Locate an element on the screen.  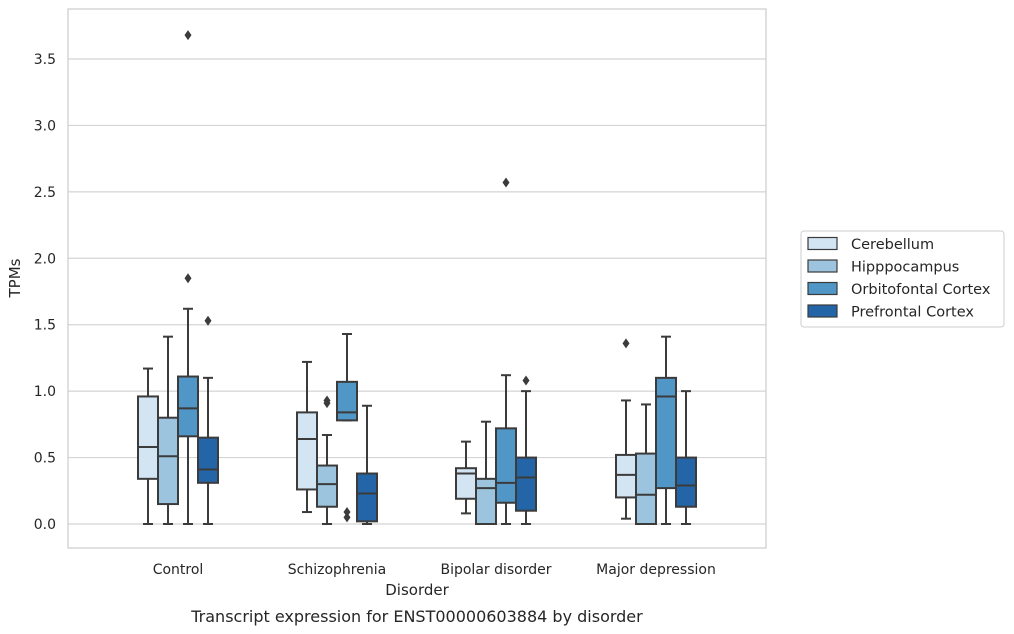
legend-label: Cerebellum is located at coordinates (892, 245).